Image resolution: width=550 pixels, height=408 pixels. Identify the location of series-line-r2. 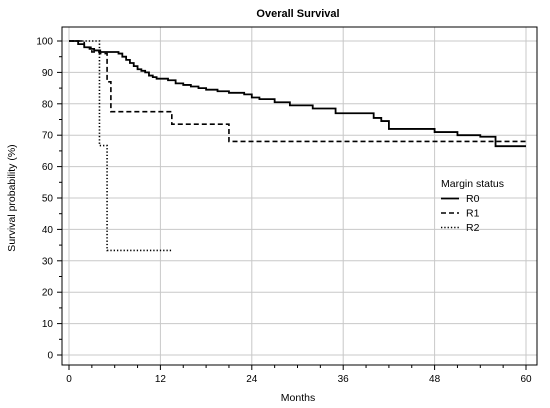
(120, 146).